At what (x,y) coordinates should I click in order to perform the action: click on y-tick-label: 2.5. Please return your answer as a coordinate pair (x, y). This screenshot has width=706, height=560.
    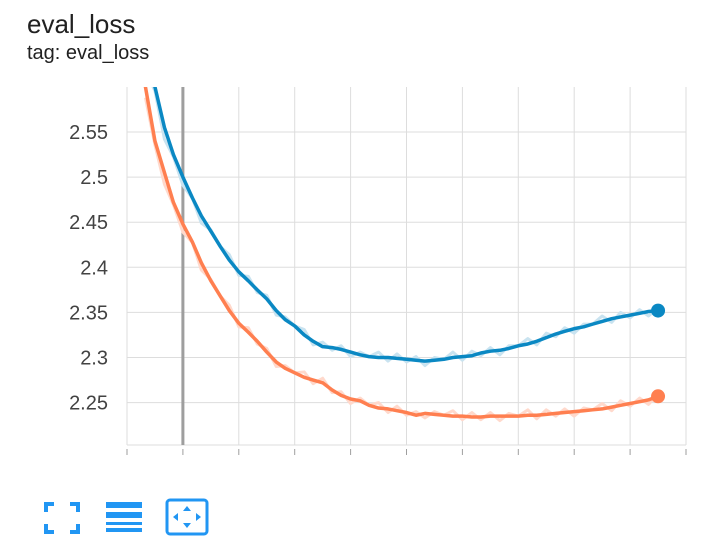
    Looking at the image, I should click on (94, 178).